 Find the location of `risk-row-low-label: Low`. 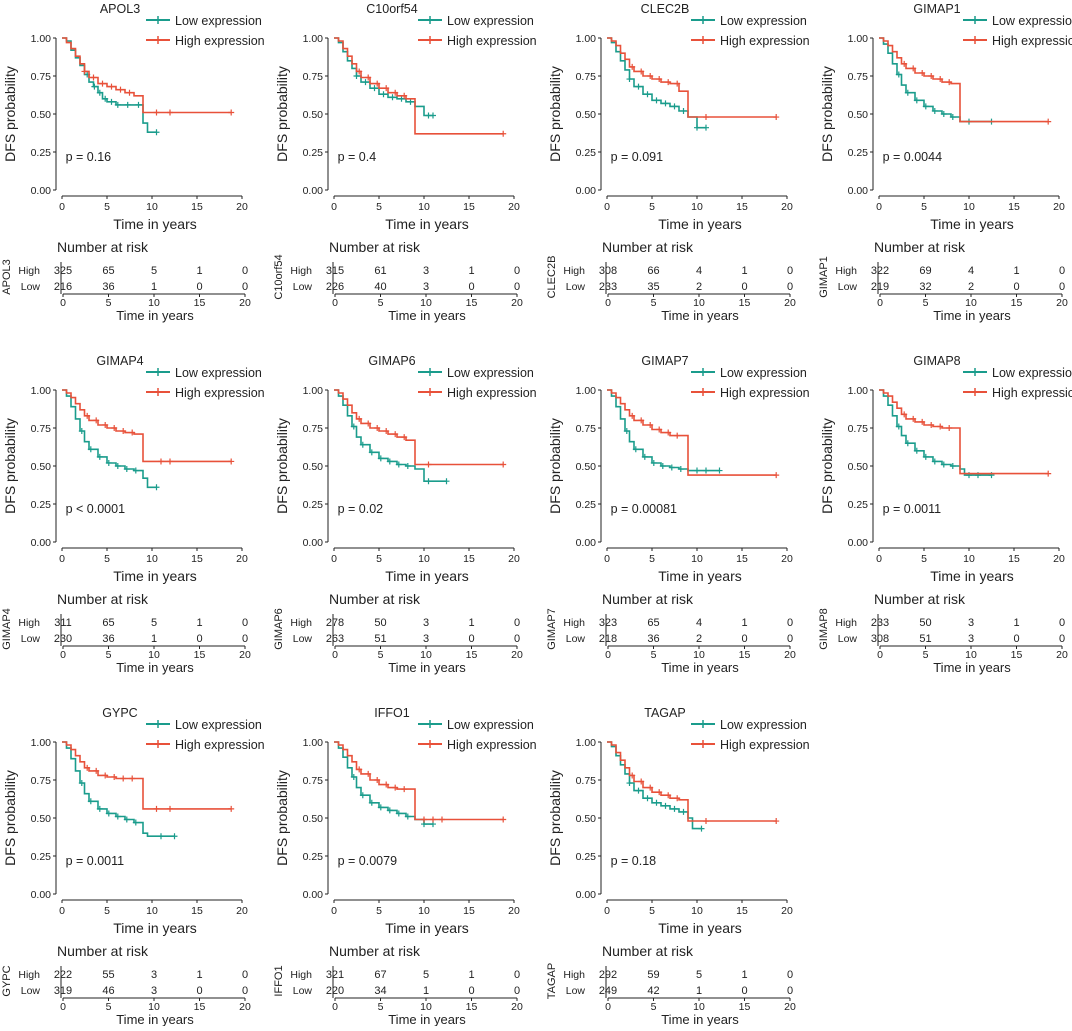

risk-row-low-label: Low is located at coordinates (848, 639).